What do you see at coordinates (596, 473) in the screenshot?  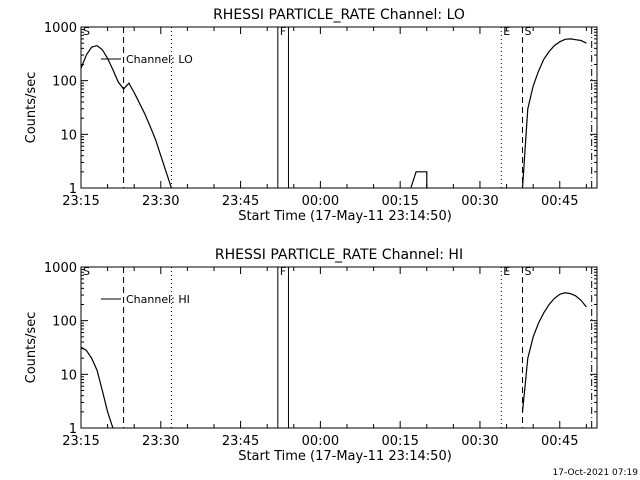 I see `footer-timestamp: 17-Oct-2021 07:19` at bounding box center [596, 473].